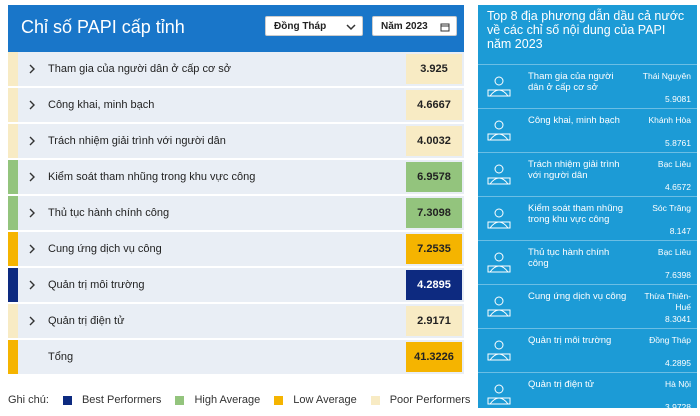 The width and height of the screenshot is (700, 416). What do you see at coordinates (434, 105) in the screenshot?
I see `row-value: 4.6667` at bounding box center [434, 105].